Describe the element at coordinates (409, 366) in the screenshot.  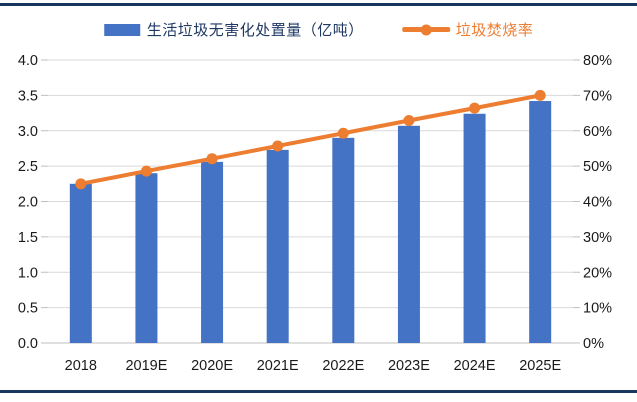
I see `x-axis-label: 2023E` at that location.